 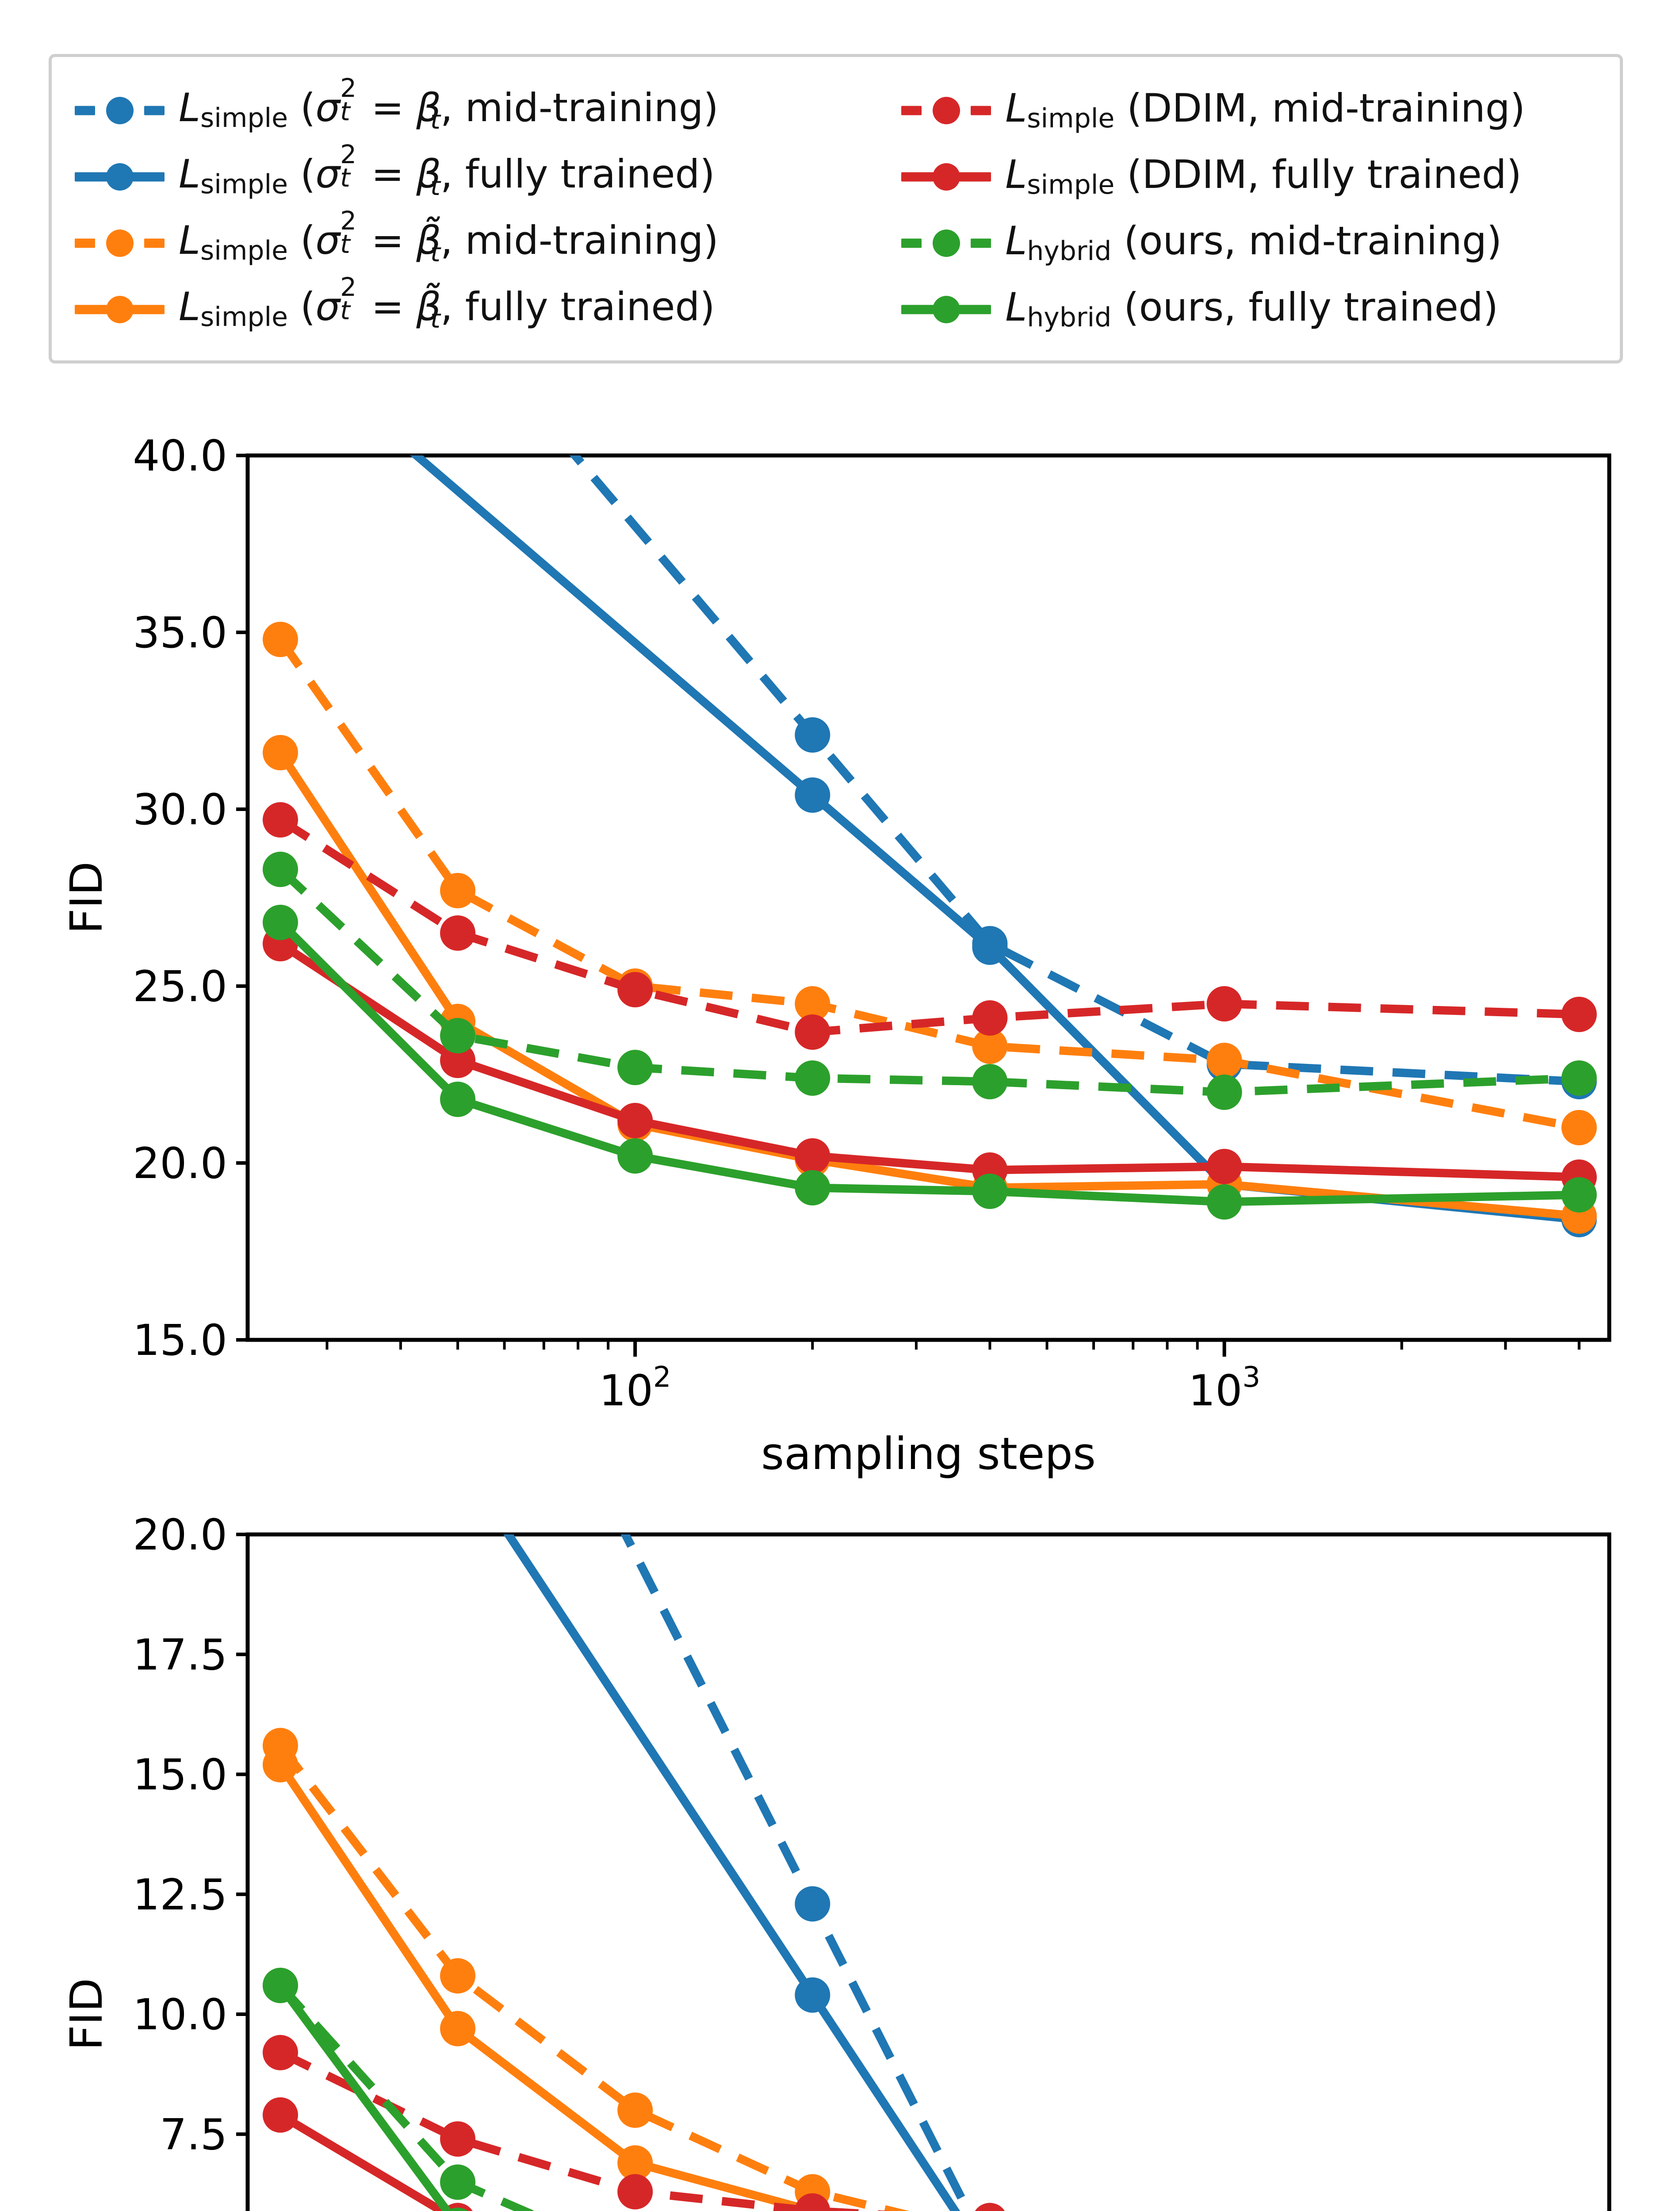 What do you see at coordinates (194, 2134) in the screenshot?
I see `y-tick-label: 7.5` at bounding box center [194, 2134].